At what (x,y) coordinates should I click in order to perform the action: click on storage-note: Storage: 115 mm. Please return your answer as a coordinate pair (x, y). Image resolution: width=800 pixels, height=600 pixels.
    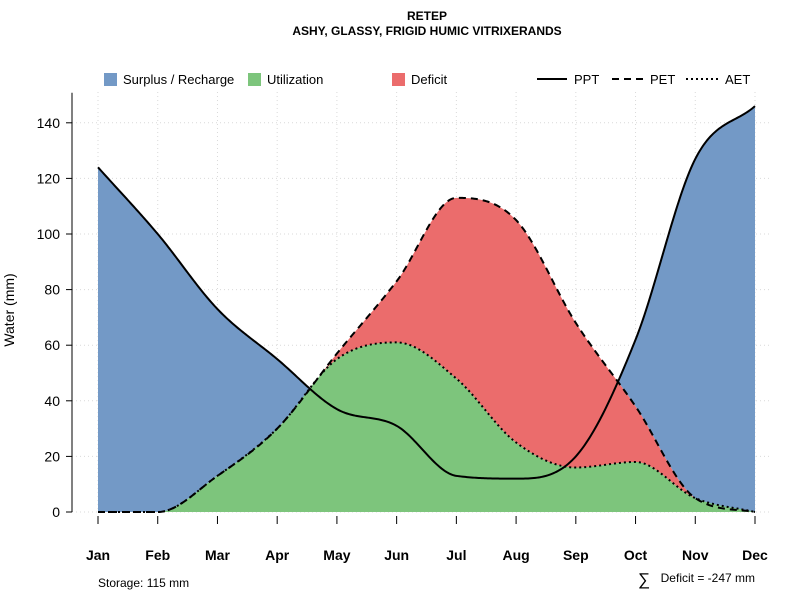
    Looking at the image, I should click on (143, 583).